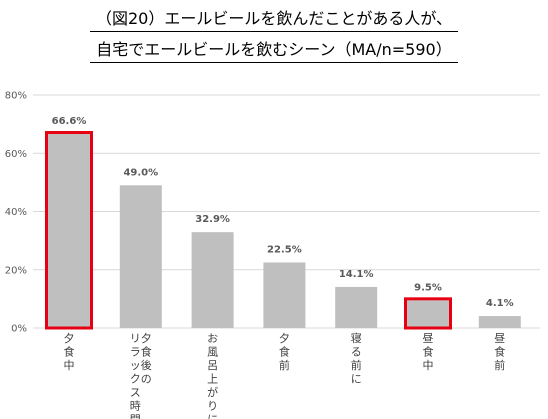 This screenshot has width=548, height=419. I want to click on chart-title-line-1: （図20）エールビールを飲んだことがある人が、, so click(274, 18).